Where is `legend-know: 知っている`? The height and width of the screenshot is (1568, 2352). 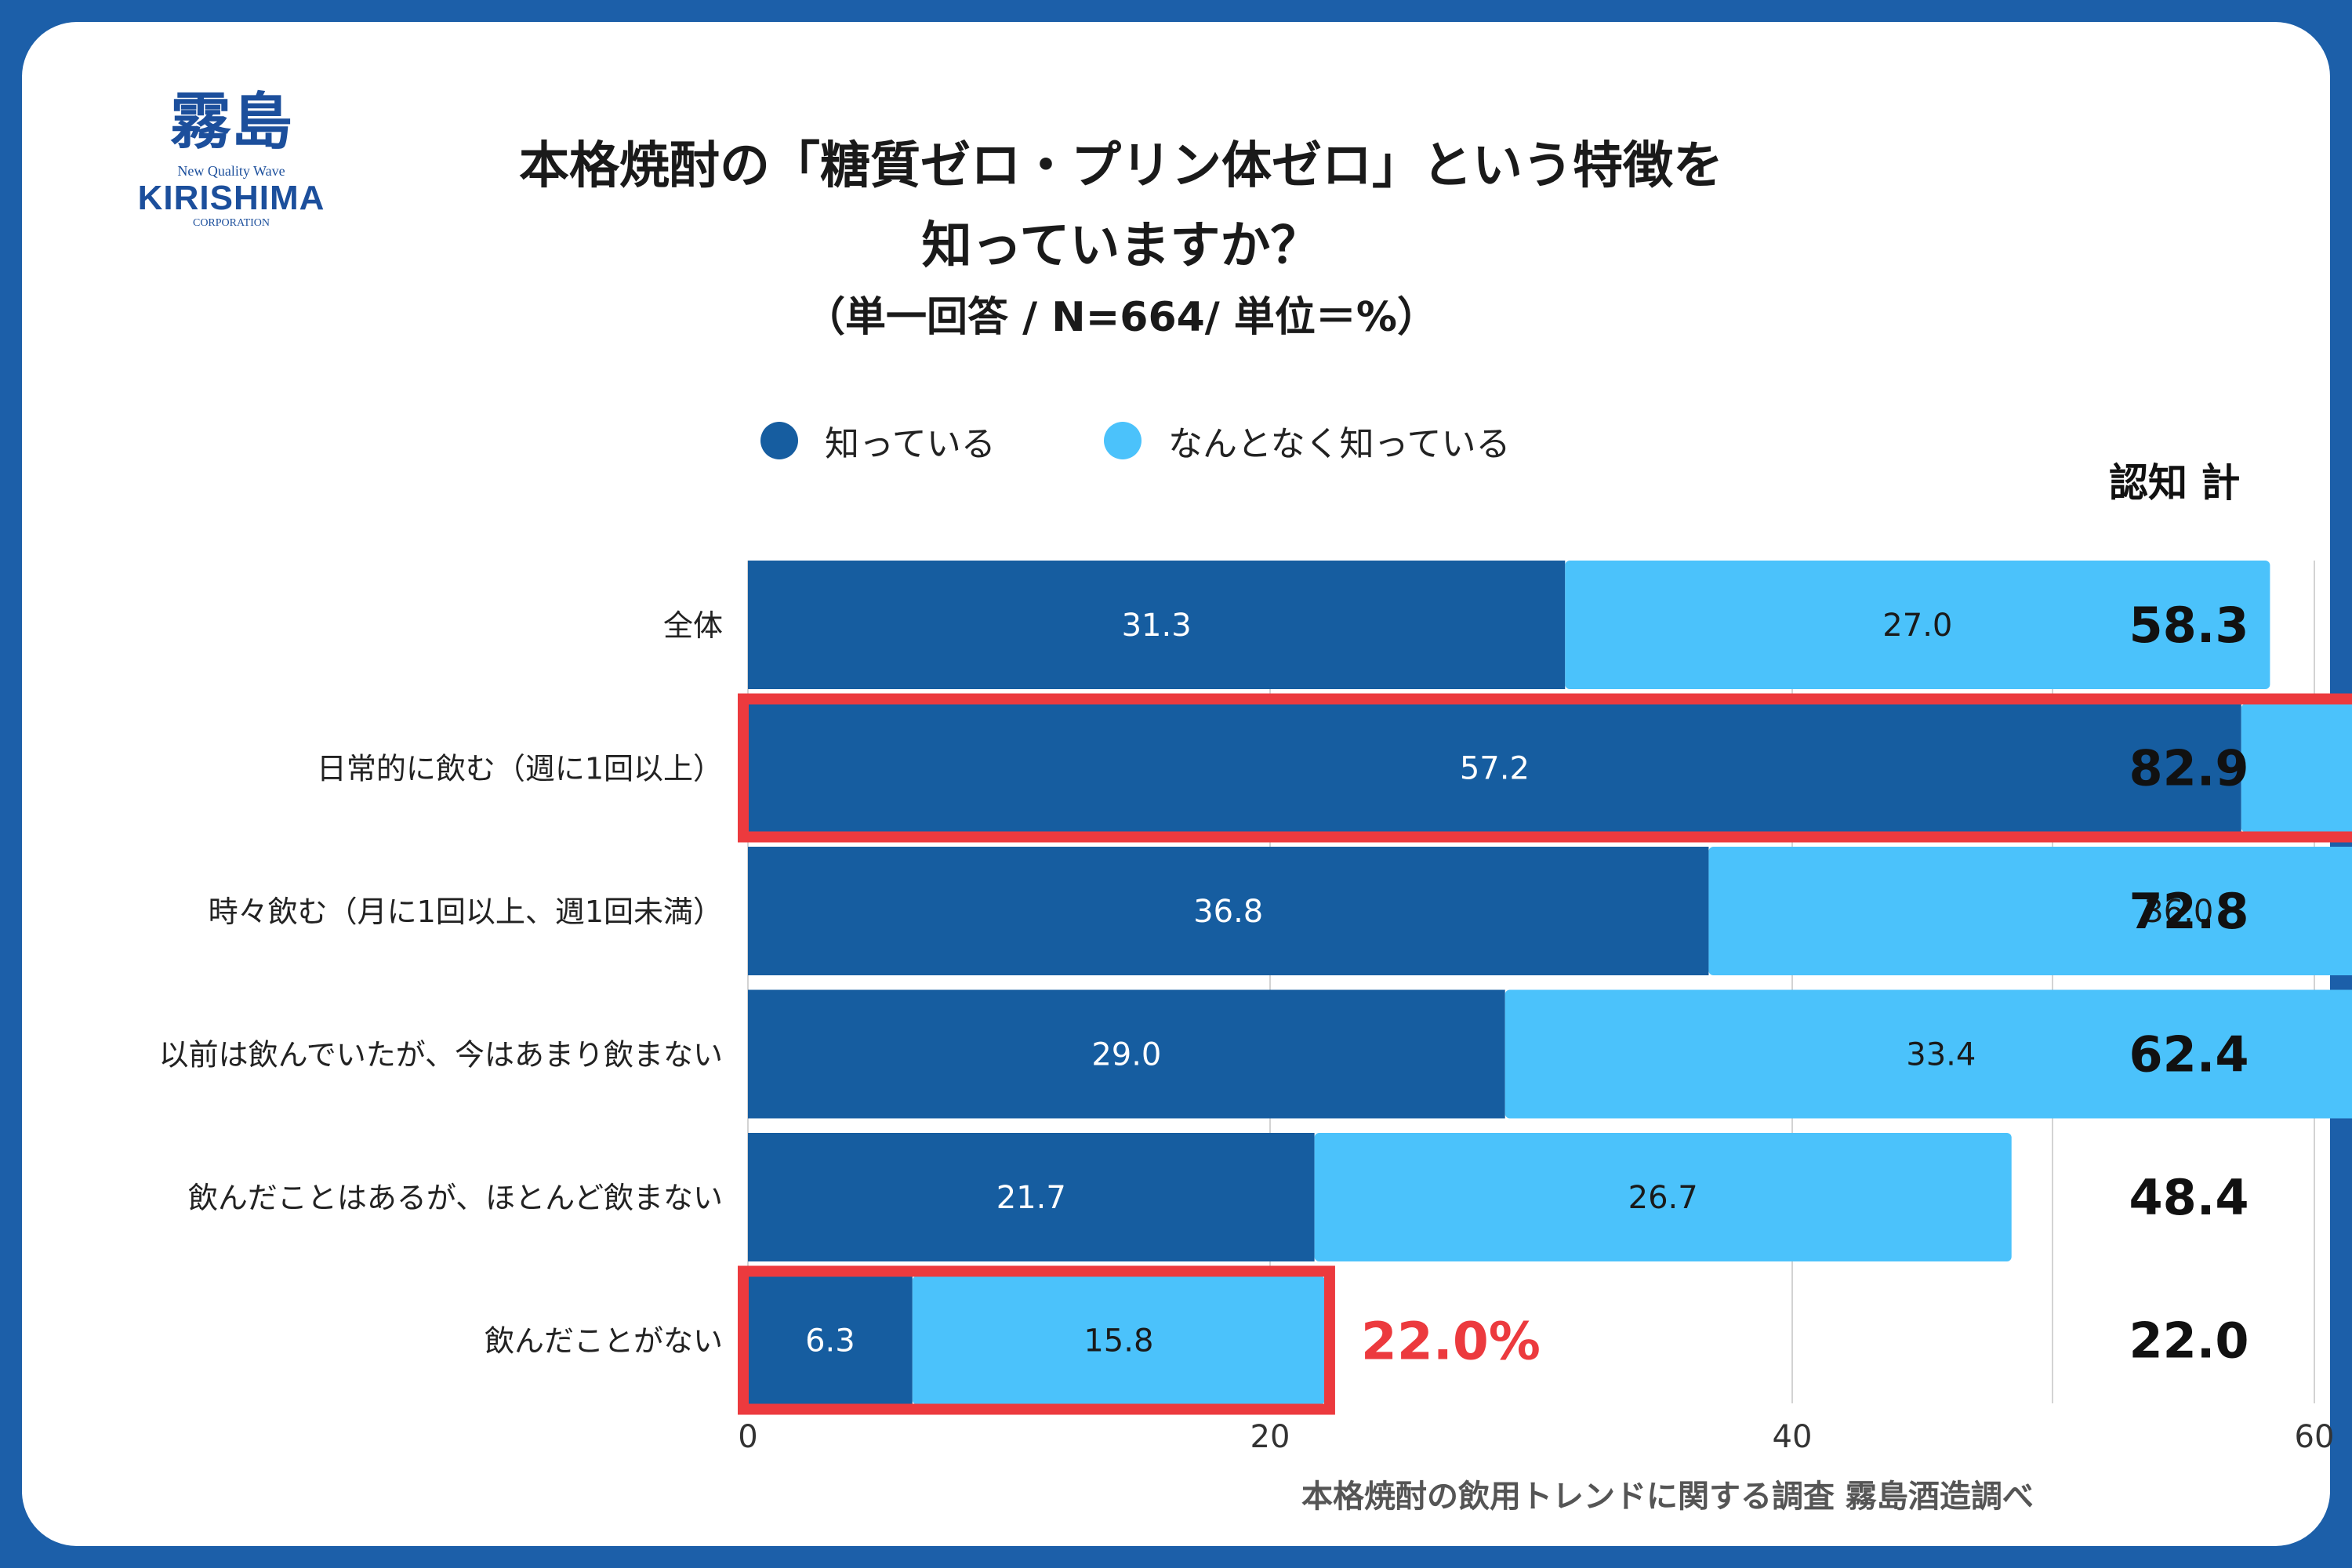 legend-know: 知っている is located at coordinates (878, 441).